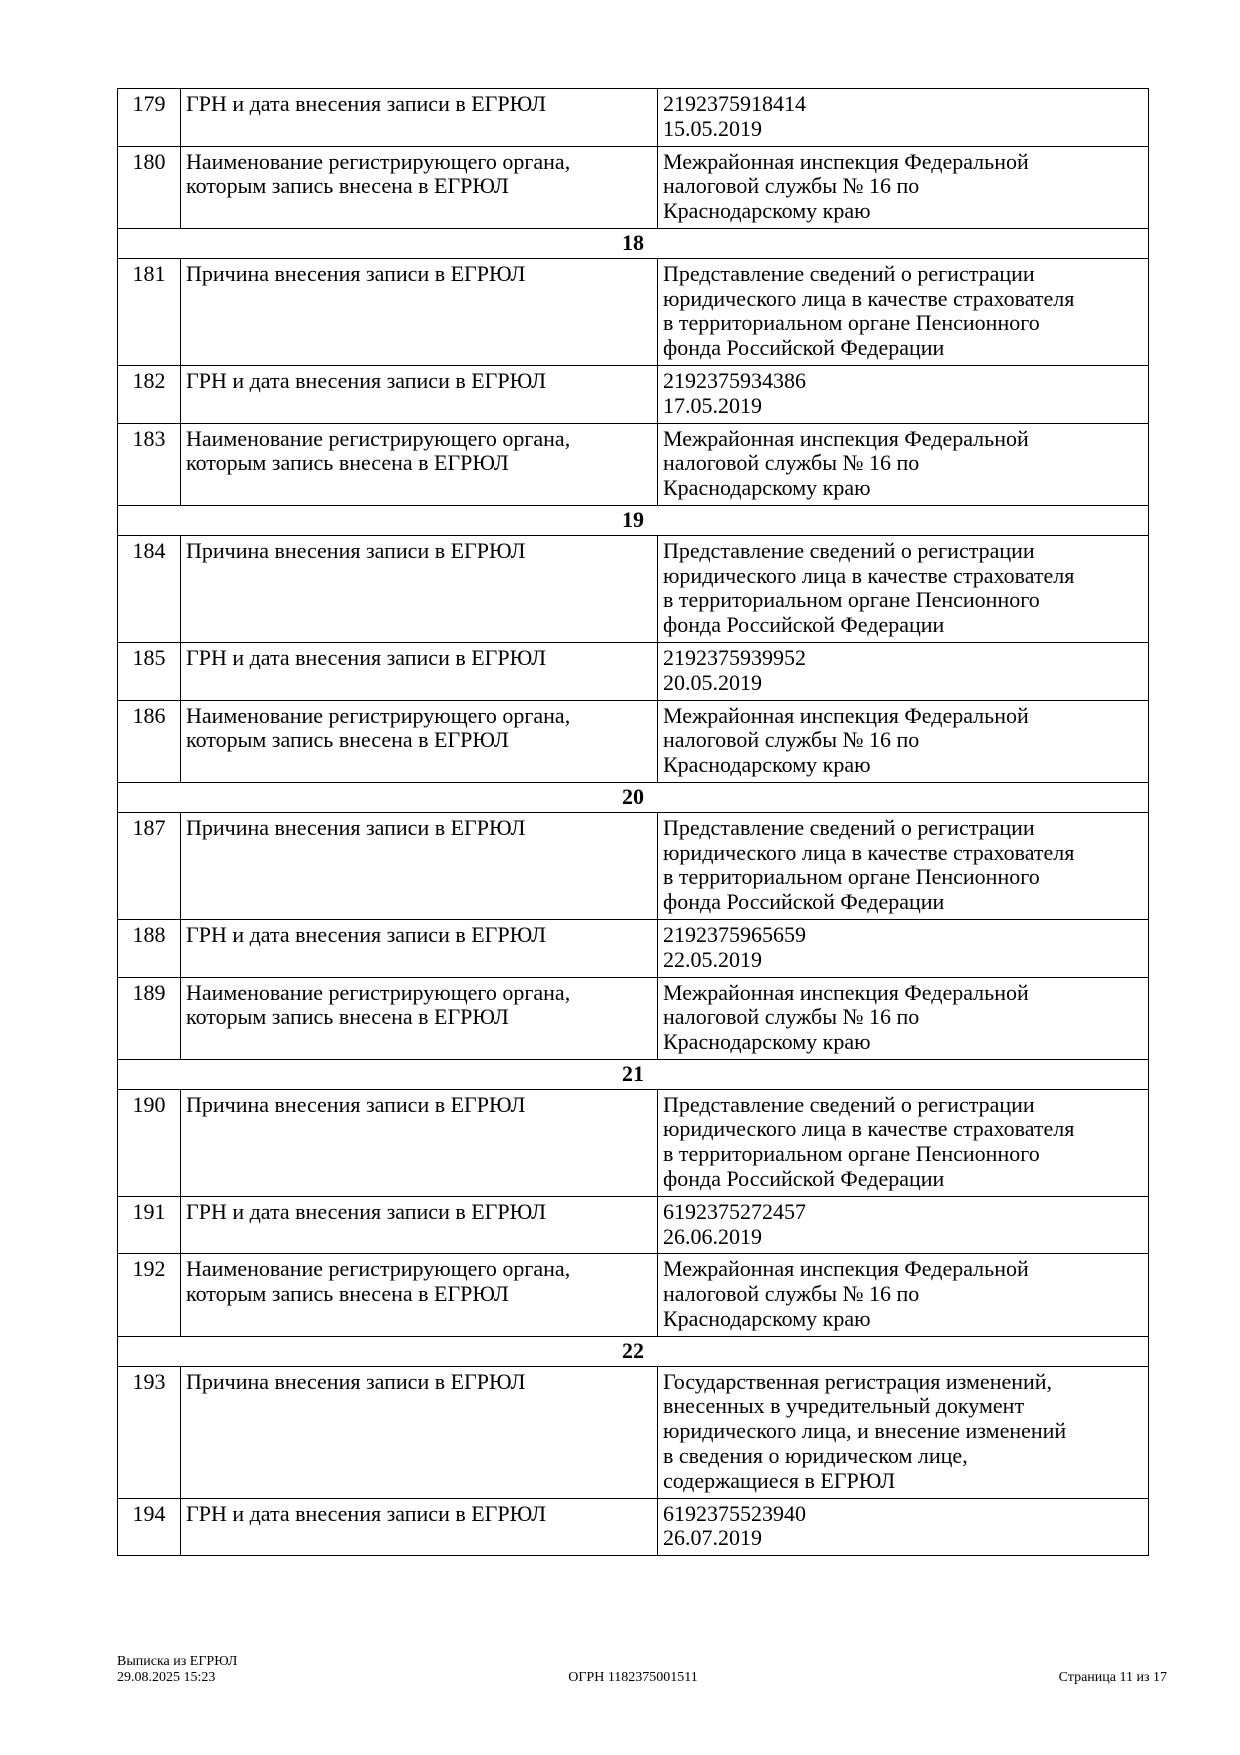 This screenshot has width=1240, height=1755. I want to click on field-value-line: 2192375918414, so click(734, 103).